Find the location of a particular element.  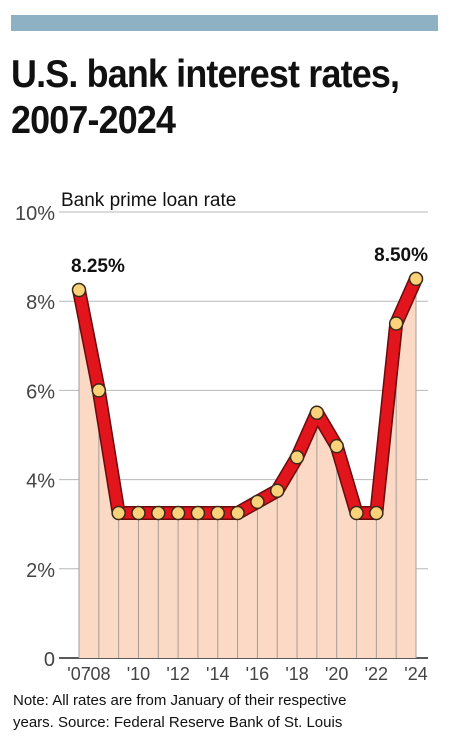

x-tick-label: '24 is located at coordinates (415, 674).